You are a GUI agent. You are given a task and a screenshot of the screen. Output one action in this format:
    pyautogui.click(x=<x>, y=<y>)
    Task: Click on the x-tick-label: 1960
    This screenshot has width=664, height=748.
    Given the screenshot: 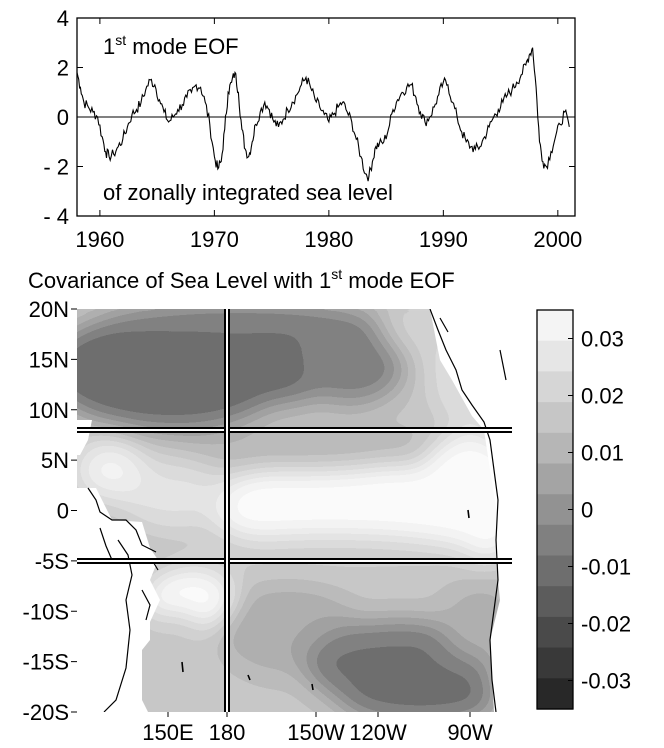 What is the action you would take?
    pyautogui.click(x=99, y=239)
    